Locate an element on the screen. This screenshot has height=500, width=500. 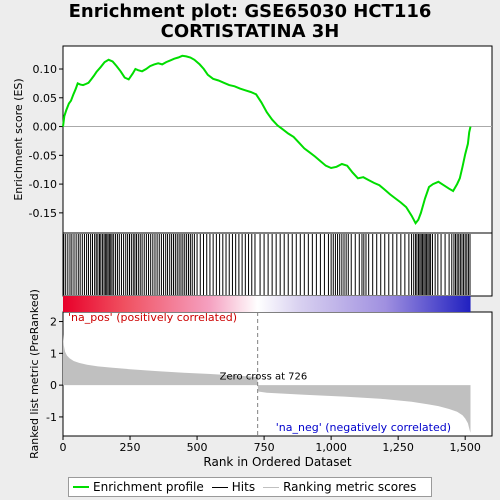
metric-ytick-label: 0 is located at coordinates (53, 385).